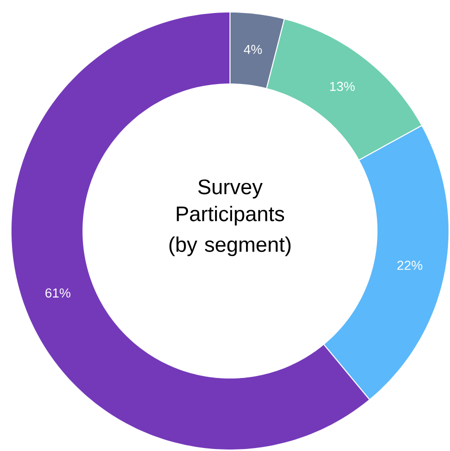 The height and width of the screenshot is (451, 450). Describe the element at coordinates (342, 87) in the screenshot. I see `data-label: 13%` at that location.